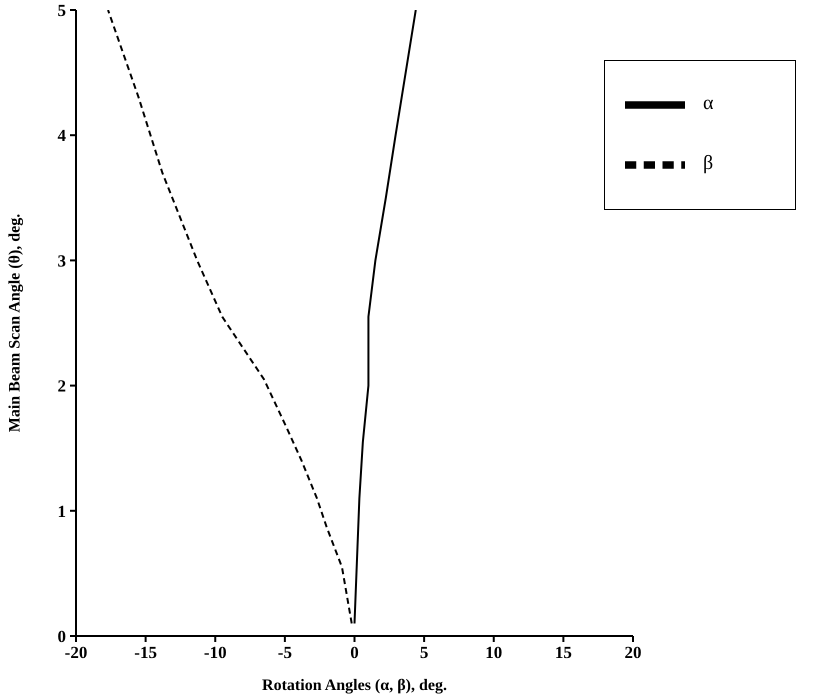 The image size is (836, 700). Describe the element at coordinates (708, 163) in the screenshot. I see `legend-label: β` at that location.